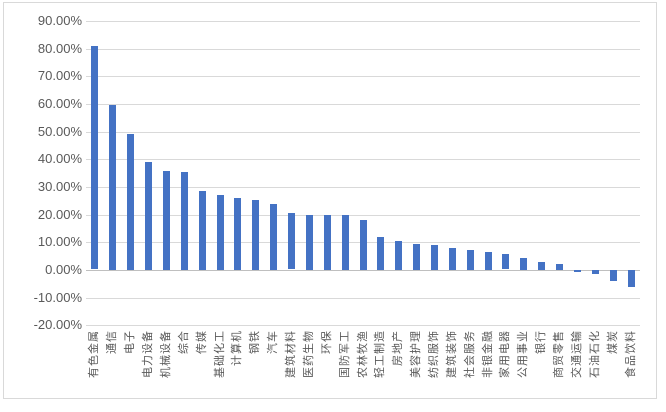 The height and width of the screenshot is (412, 666). Describe the element at coordinates (541, 342) in the screenshot. I see `x-axis-category-label: 银行` at that location.